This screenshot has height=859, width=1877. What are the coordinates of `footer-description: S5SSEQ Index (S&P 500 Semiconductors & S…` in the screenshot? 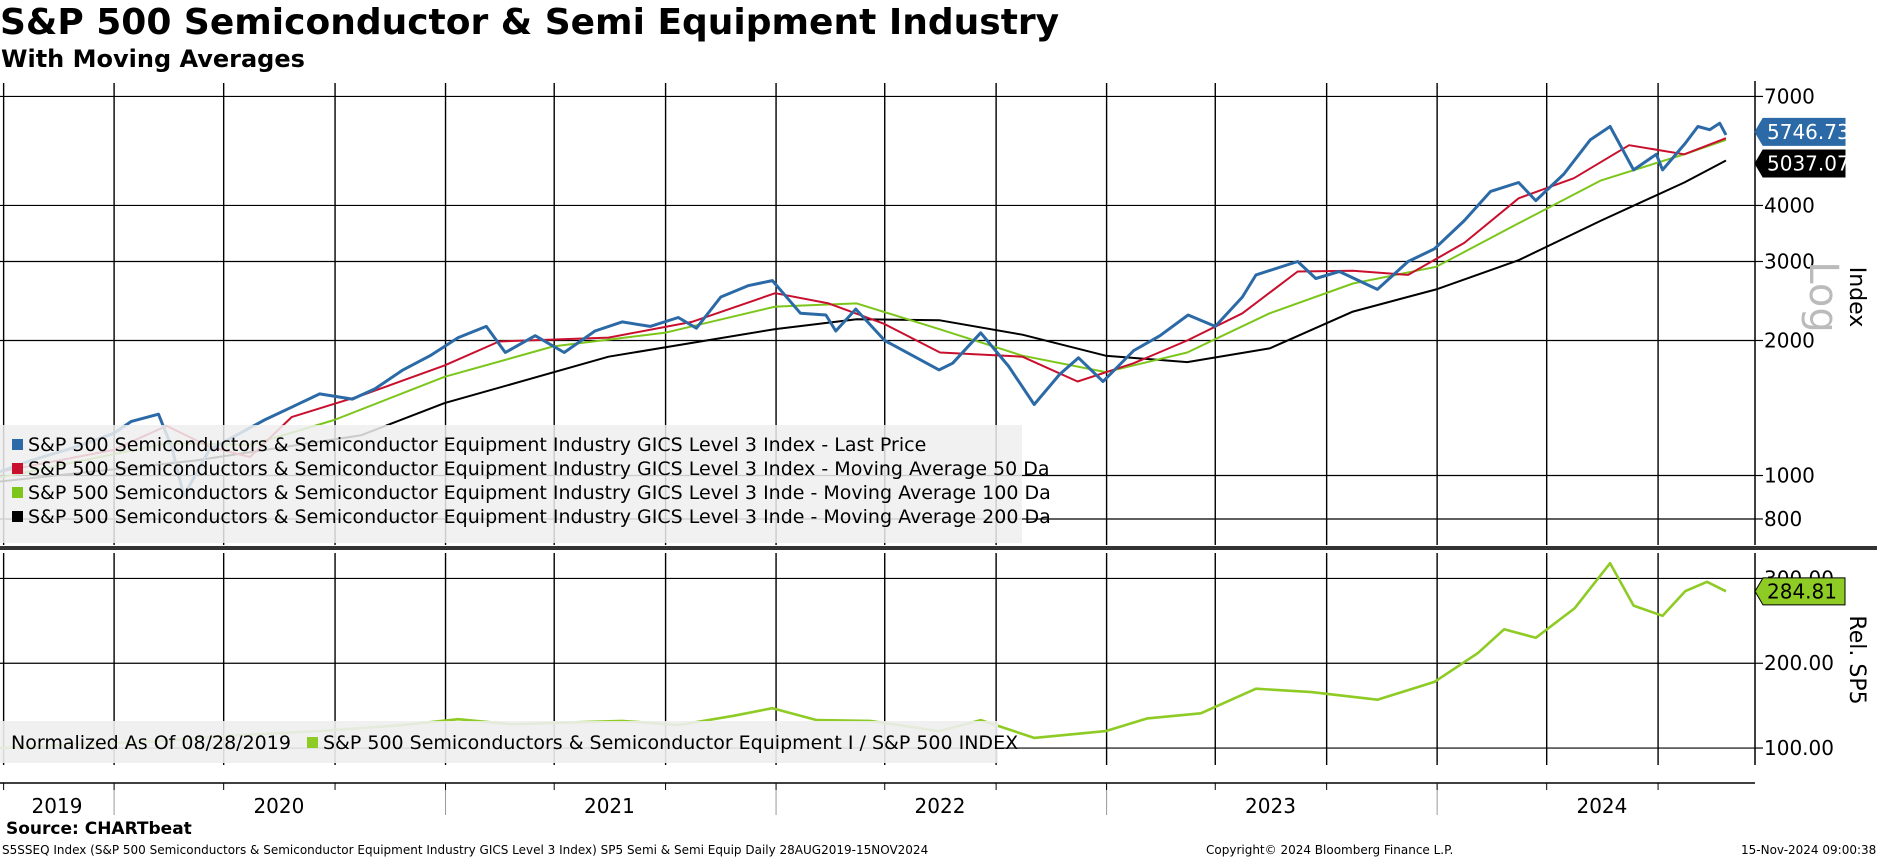 It's located at (465, 850).